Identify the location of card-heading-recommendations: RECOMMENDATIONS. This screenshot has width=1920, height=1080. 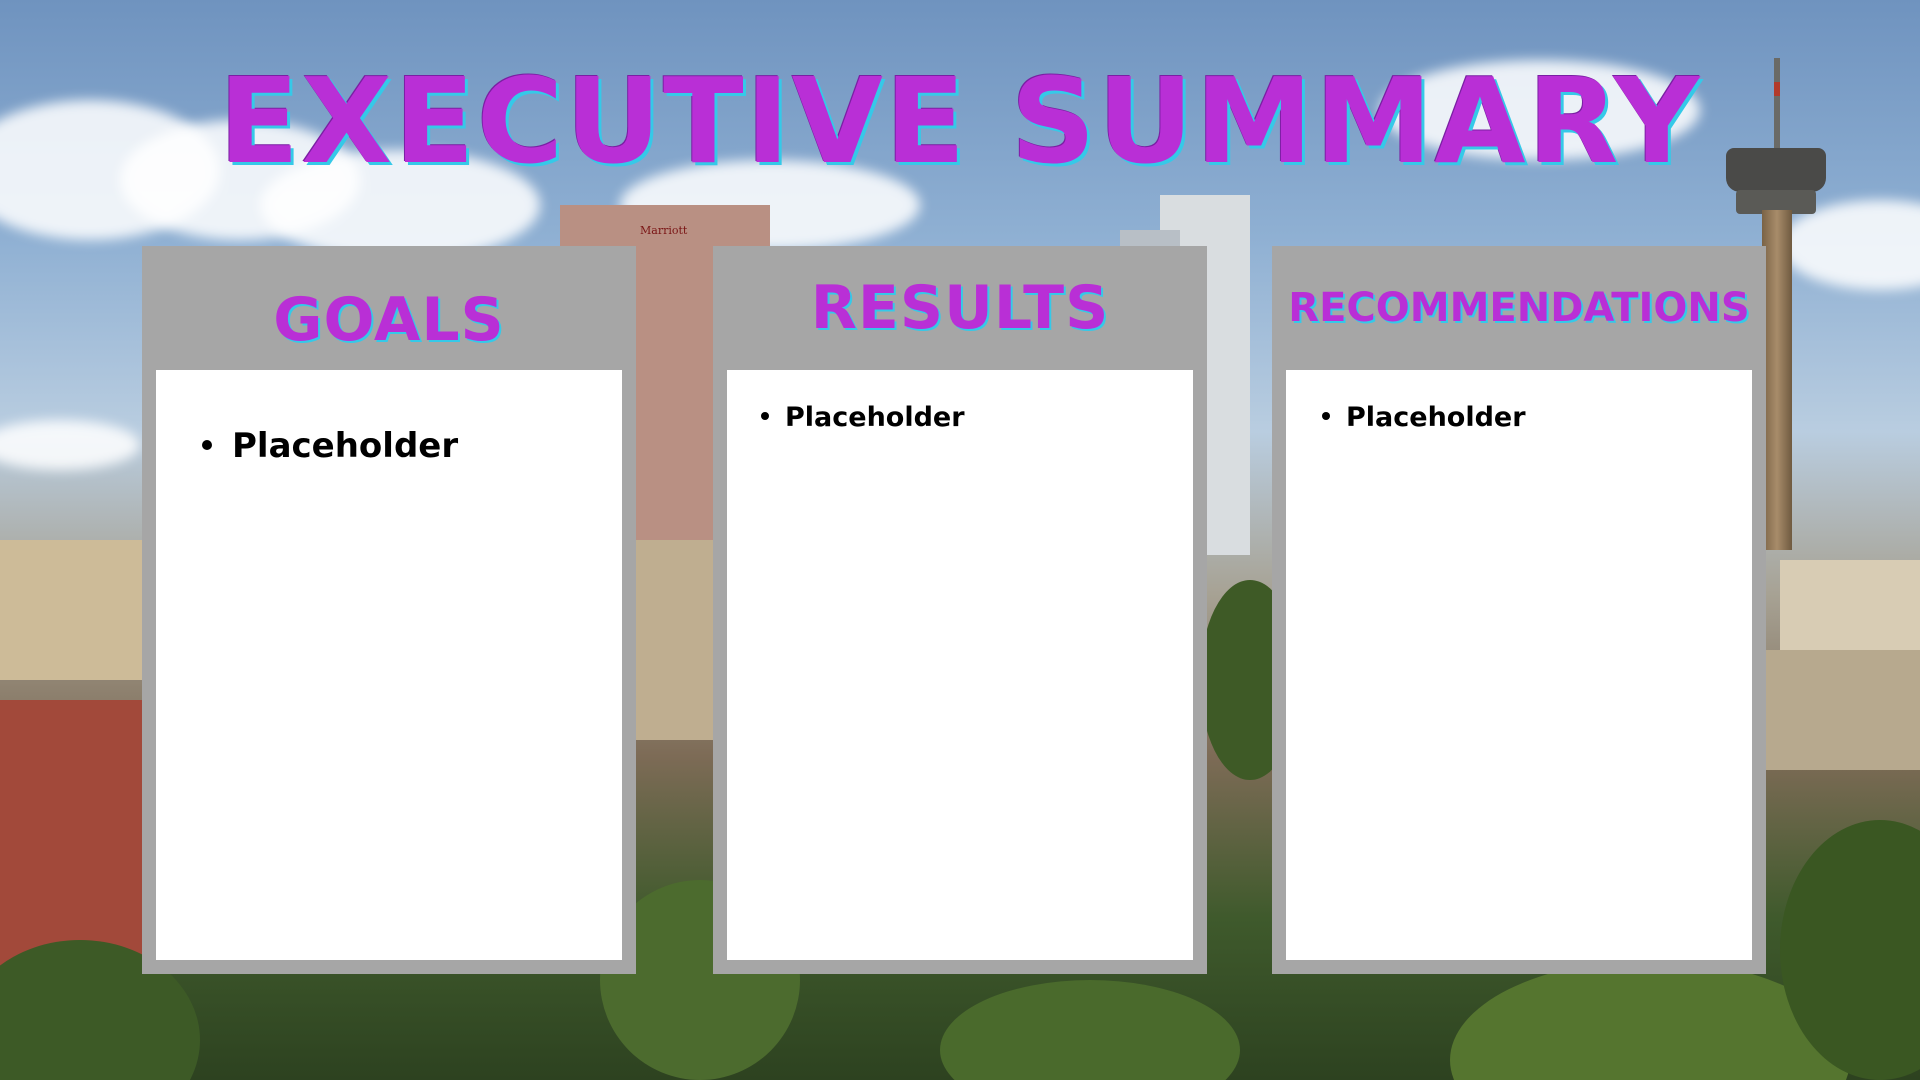
(1519, 308).